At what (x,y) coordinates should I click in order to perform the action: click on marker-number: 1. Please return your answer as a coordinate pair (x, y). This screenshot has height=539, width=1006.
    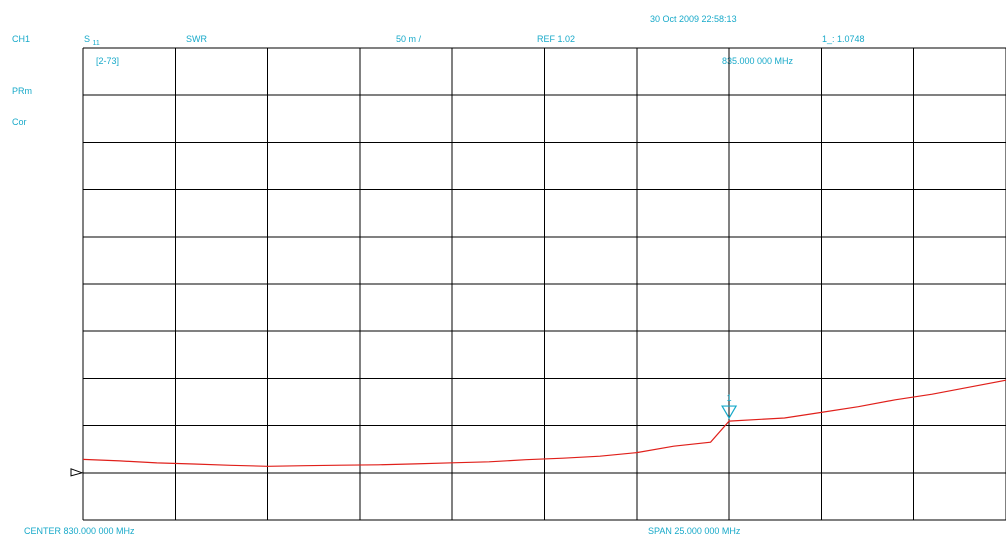
    Looking at the image, I should click on (729, 398).